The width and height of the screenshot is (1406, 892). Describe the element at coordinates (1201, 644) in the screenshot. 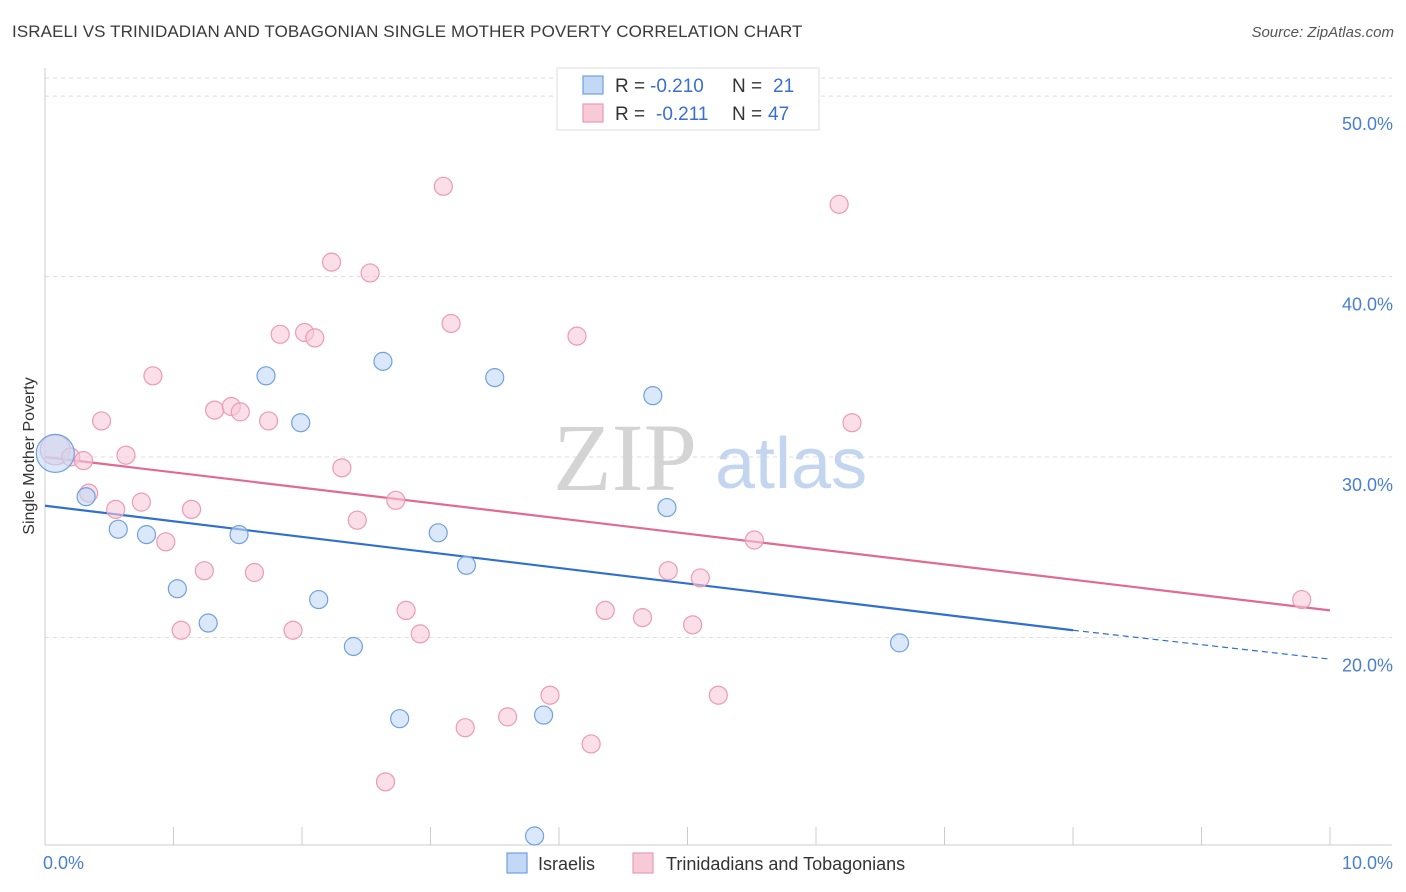

I see `trend-line-extension` at that location.